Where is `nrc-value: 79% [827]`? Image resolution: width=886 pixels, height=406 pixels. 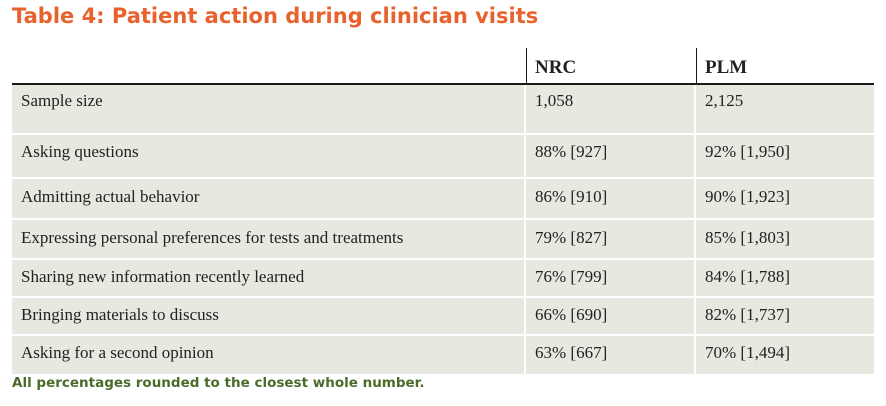
nrc-value: 79% [827] is located at coordinates (611, 239).